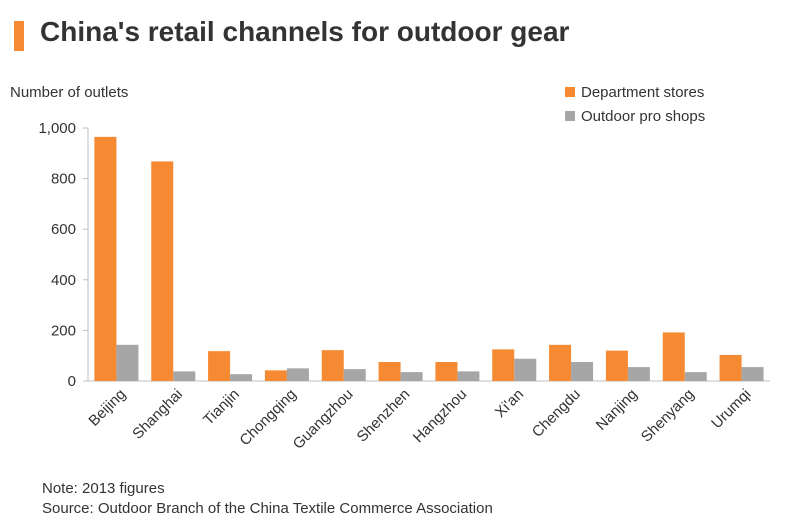 Image resolution: width=800 pixels, height=530 pixels. I want to click on legend-swatch-outdoor-pro-shops, so click(570, 116).